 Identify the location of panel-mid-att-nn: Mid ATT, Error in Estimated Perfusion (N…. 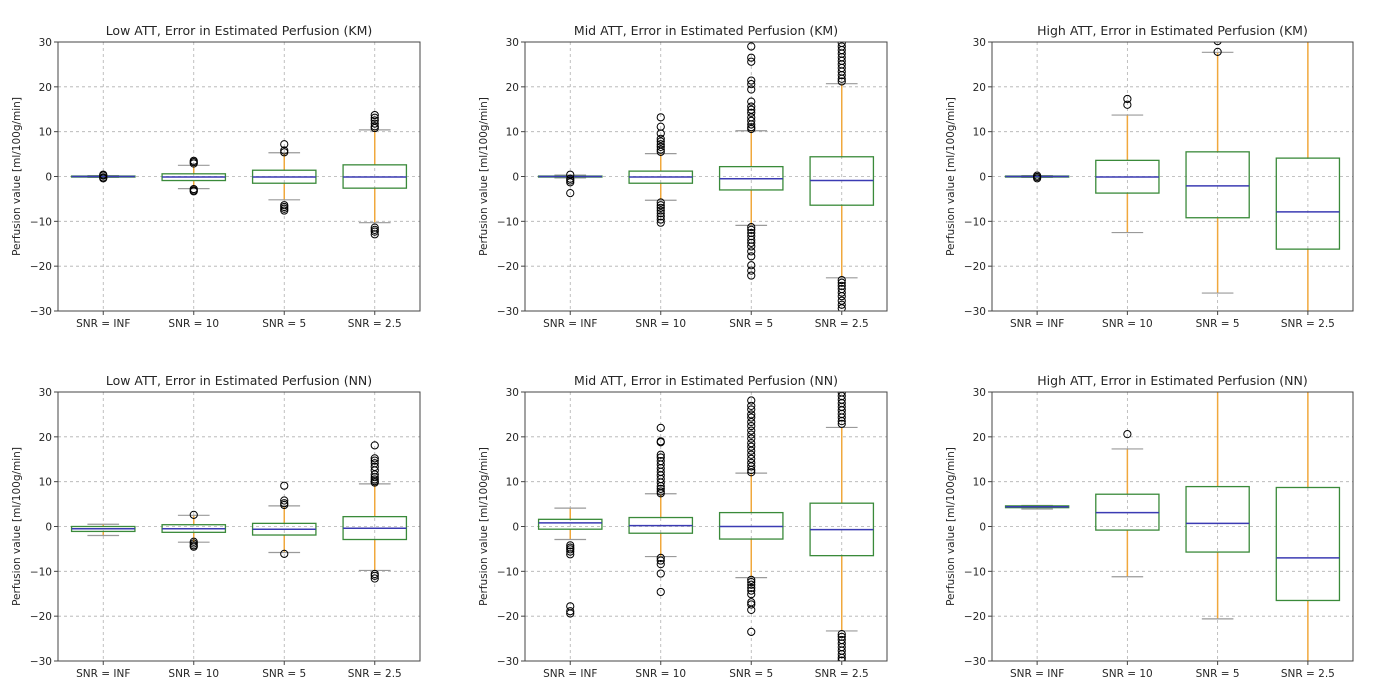
(683, 526).